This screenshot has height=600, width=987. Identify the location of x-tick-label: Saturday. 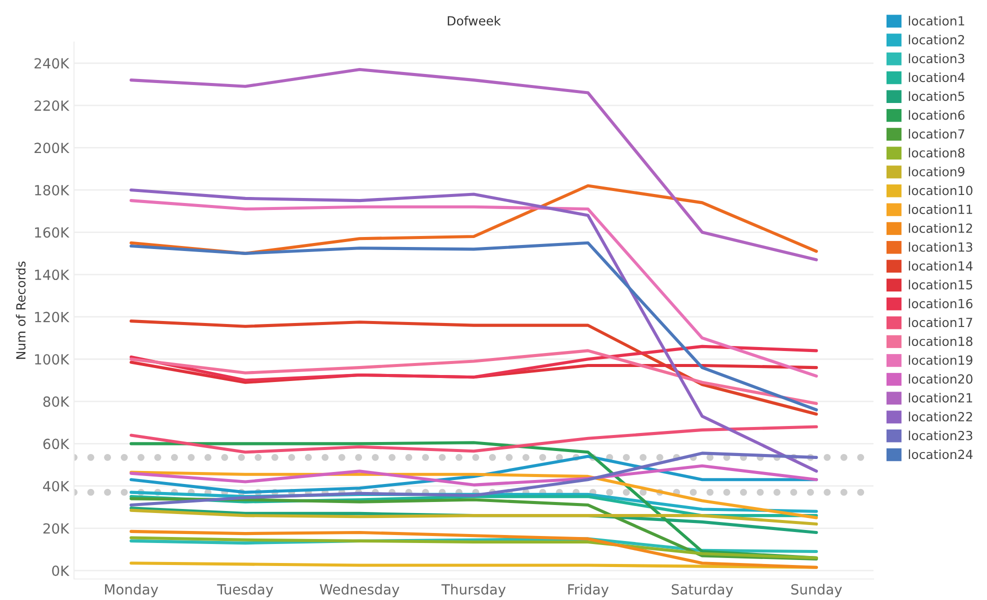
(703, 591).